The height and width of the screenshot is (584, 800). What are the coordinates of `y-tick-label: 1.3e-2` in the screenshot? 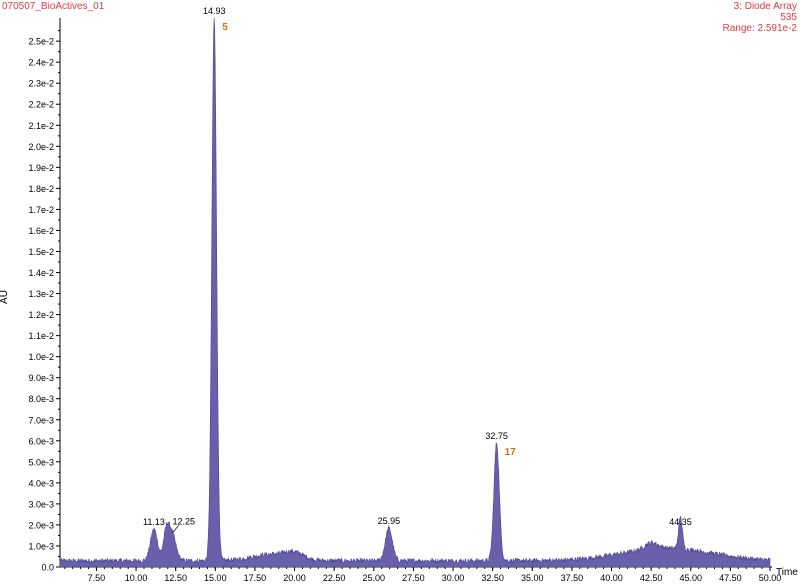 It's located at (41, 294).